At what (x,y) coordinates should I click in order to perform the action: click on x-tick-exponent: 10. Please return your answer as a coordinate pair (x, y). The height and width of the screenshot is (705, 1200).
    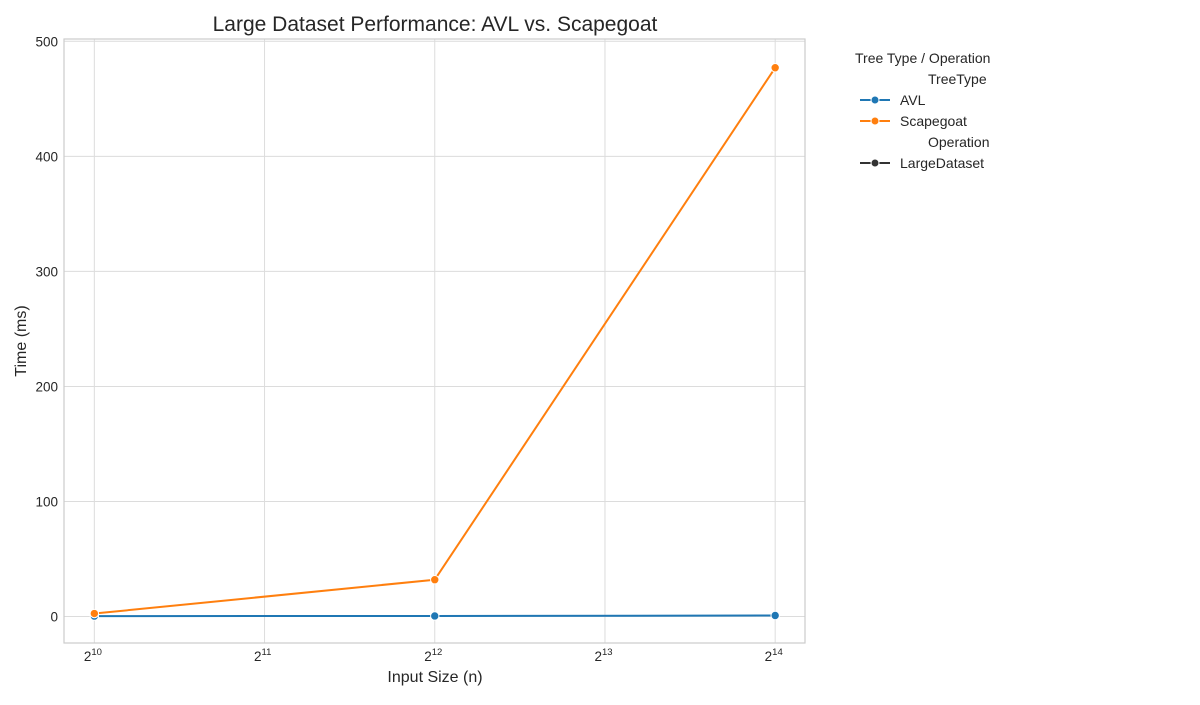
    Looking at the image, I should click on (96, 652).